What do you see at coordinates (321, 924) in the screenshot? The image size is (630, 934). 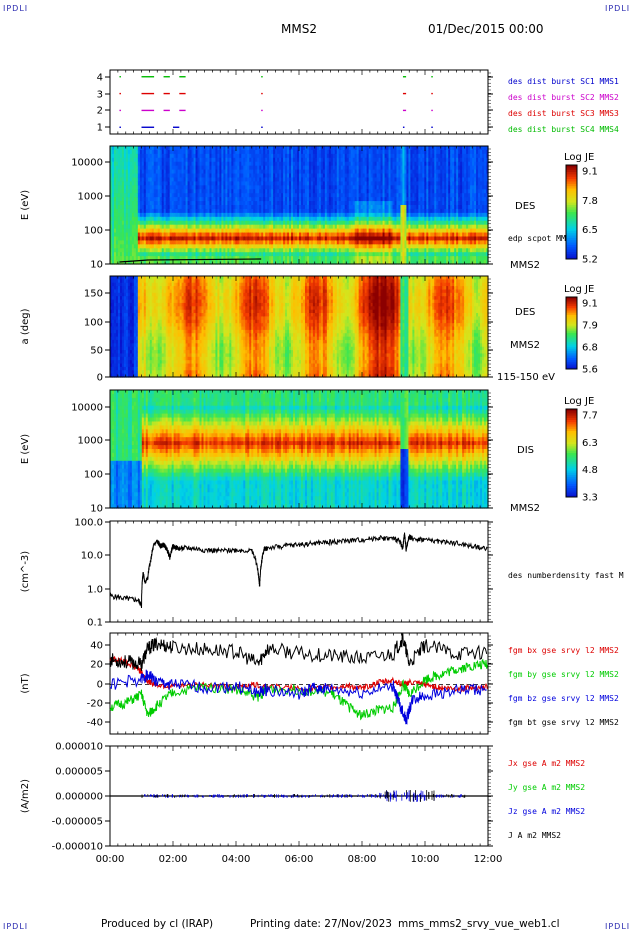 I see `footer-printing-date: Printing date: 27/Nov/2023` at bounding box center [321, 924].